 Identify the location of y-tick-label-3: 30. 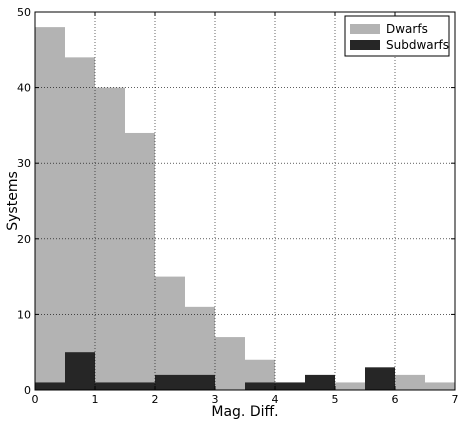
(24, 163).